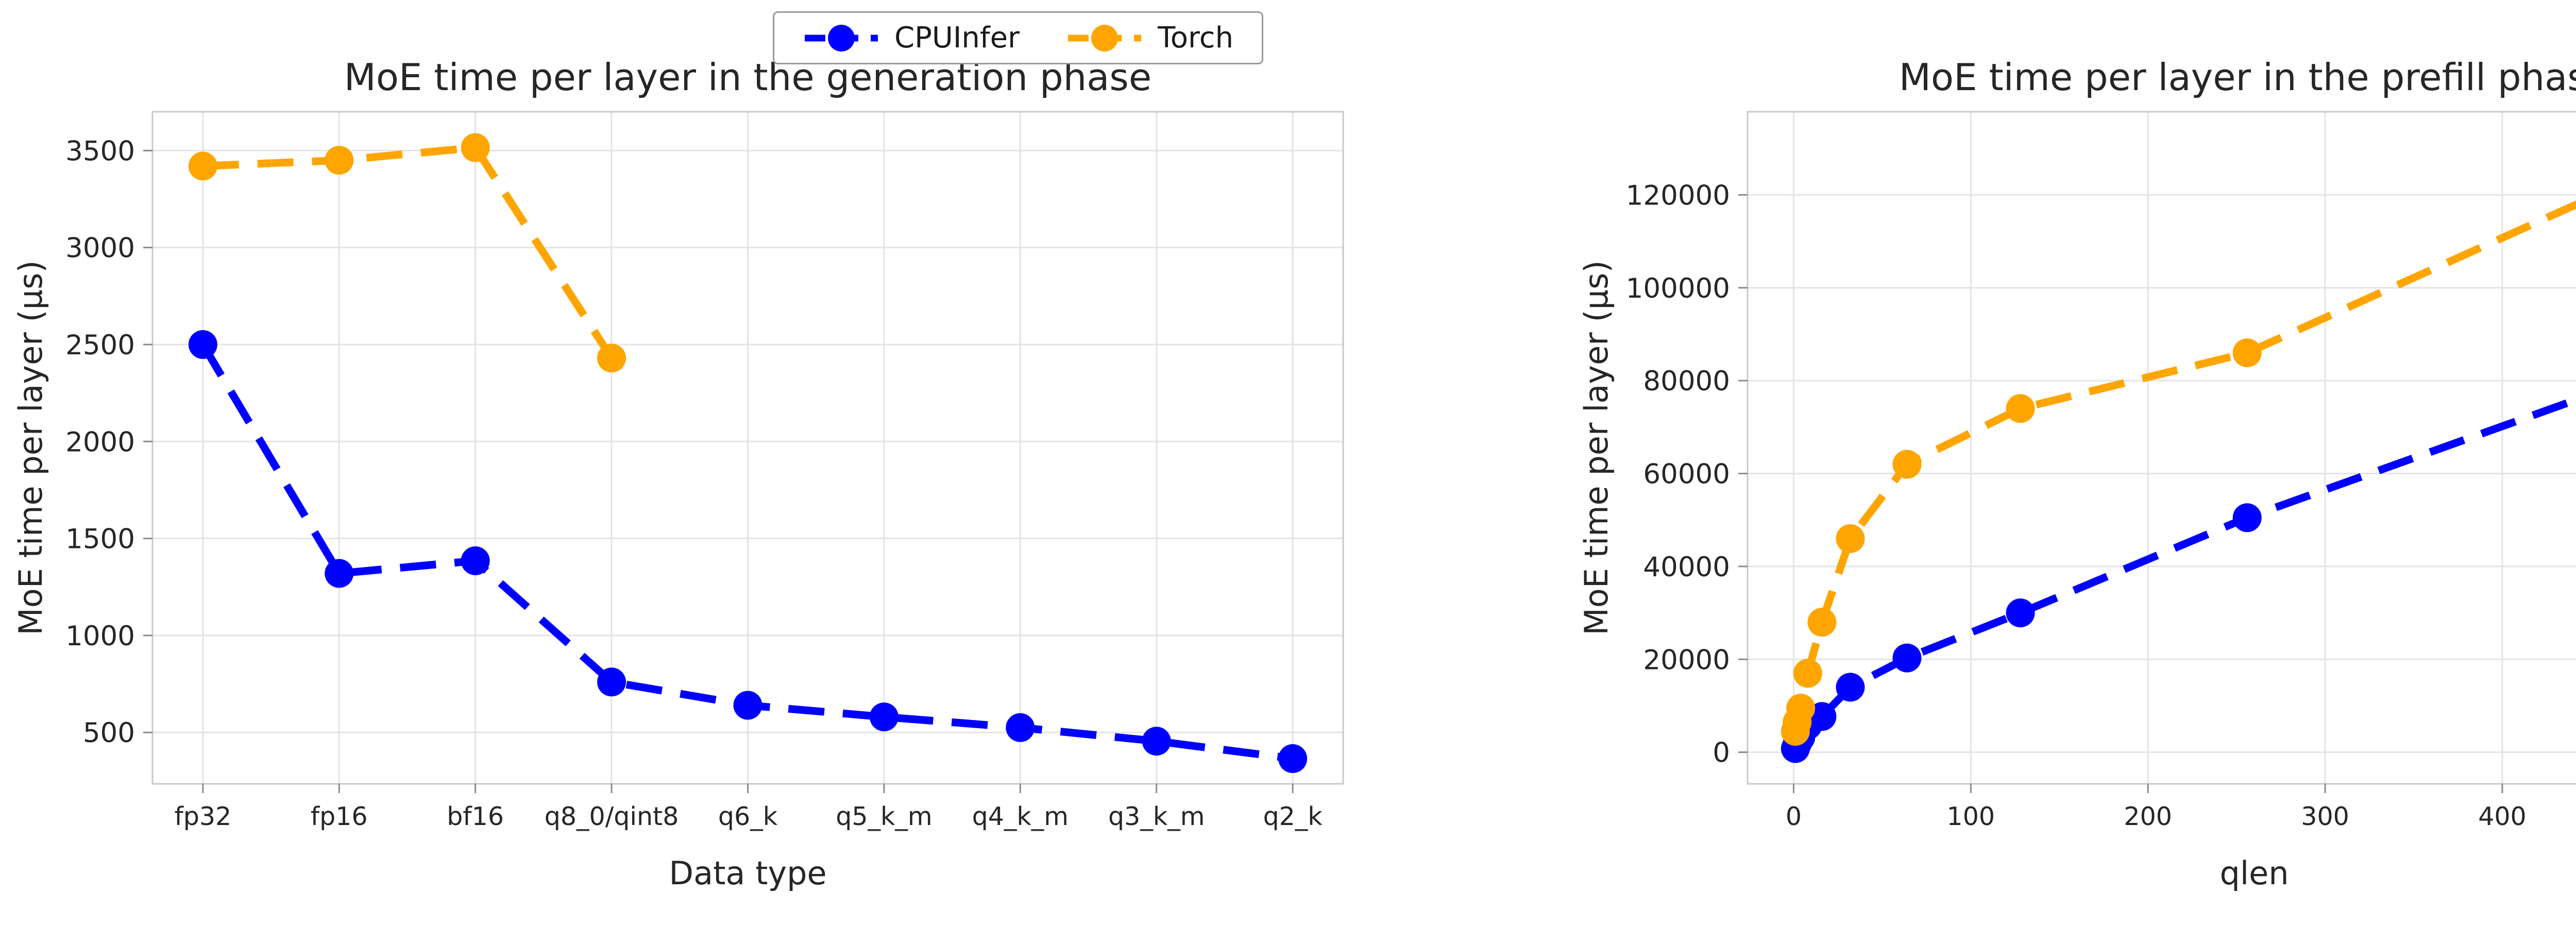 The image size is (2576, 927). I want to click on svg-text: q5_k_m, so click(884, 816).